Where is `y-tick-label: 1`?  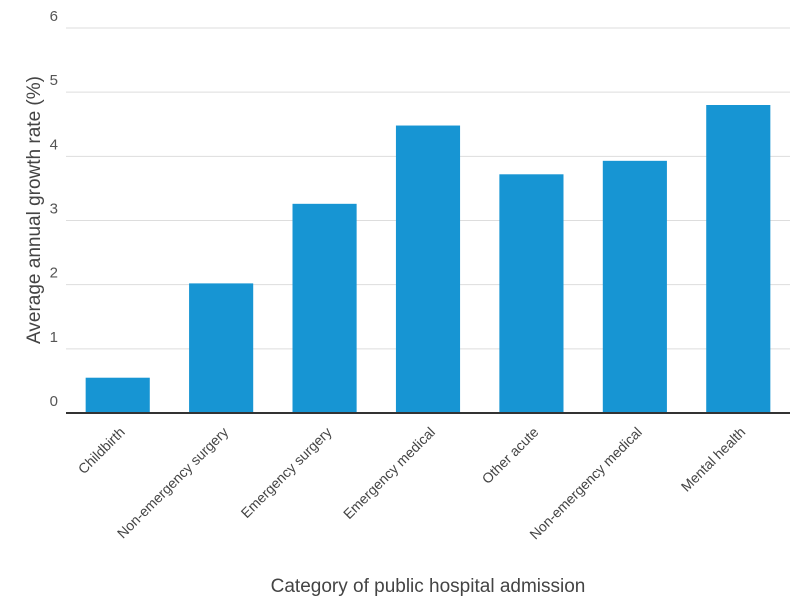
y-tick-label: 1 is located at coordinates (54, 337).